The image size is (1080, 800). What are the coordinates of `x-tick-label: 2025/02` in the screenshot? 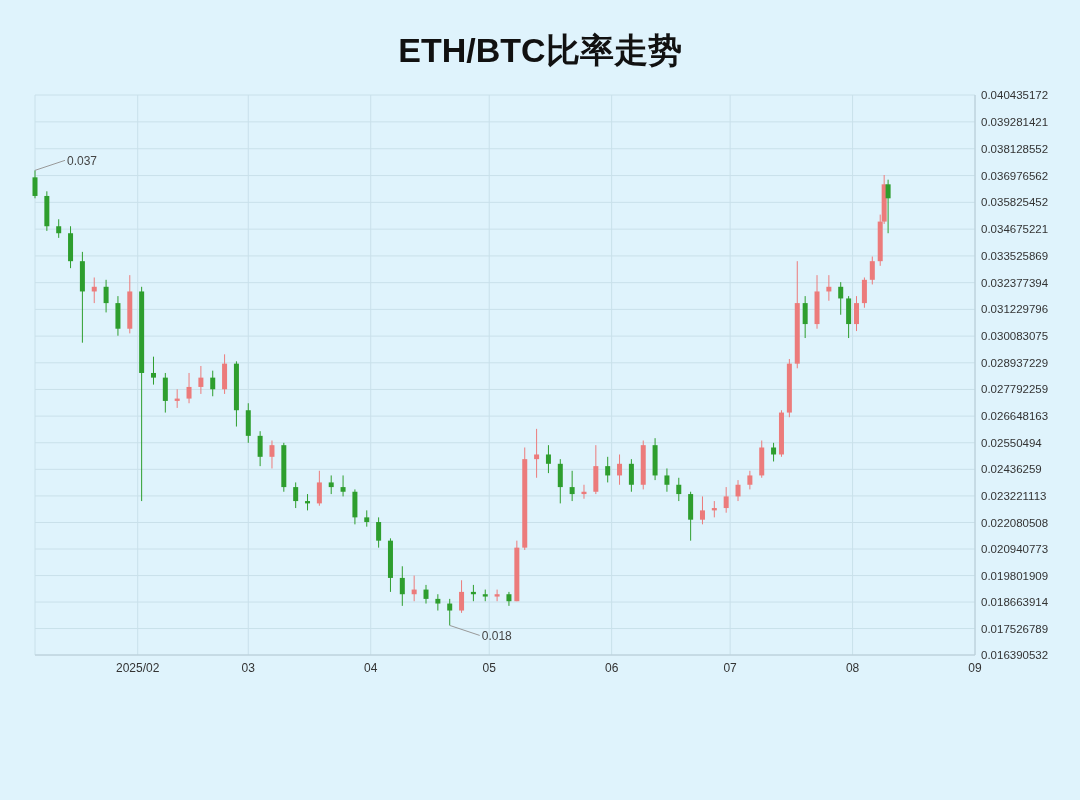 It's located at (137, 668).